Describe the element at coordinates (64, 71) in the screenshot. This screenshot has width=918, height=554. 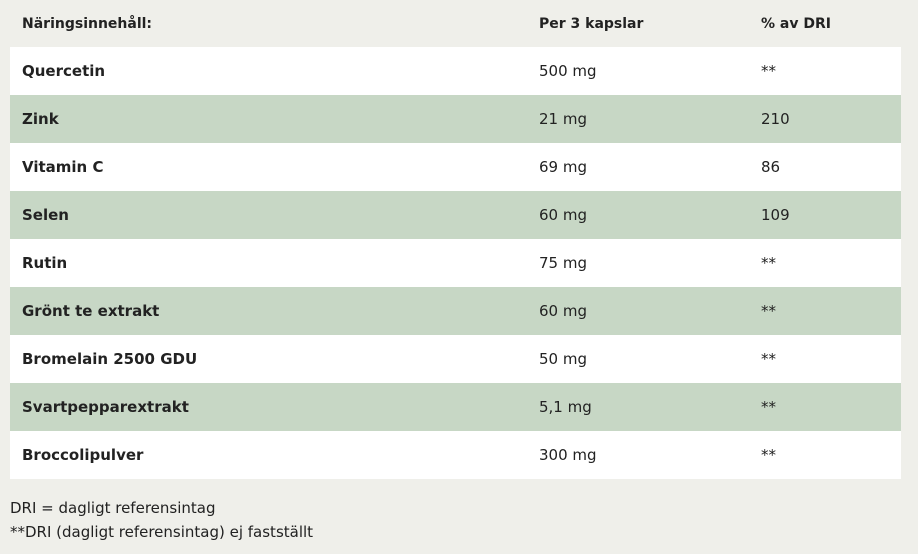
I see `table-cell: Quercetin` at that location.